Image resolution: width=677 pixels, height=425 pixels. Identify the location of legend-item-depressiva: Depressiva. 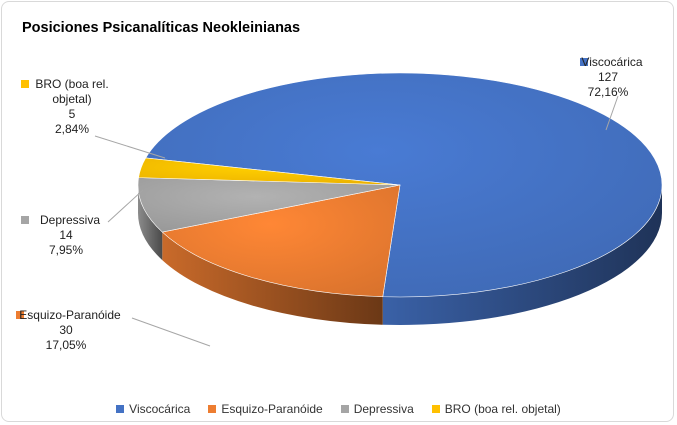
(377, 409).